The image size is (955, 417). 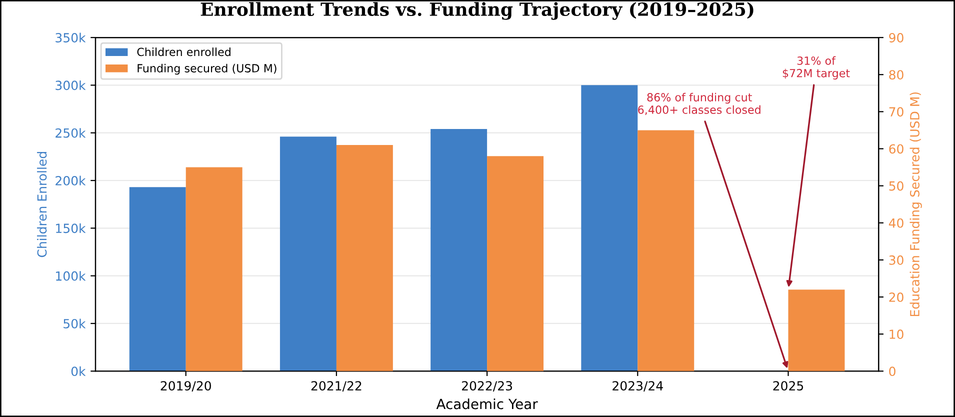 I want to click on y-tick-label: 0k, so click(x=78, y=371).